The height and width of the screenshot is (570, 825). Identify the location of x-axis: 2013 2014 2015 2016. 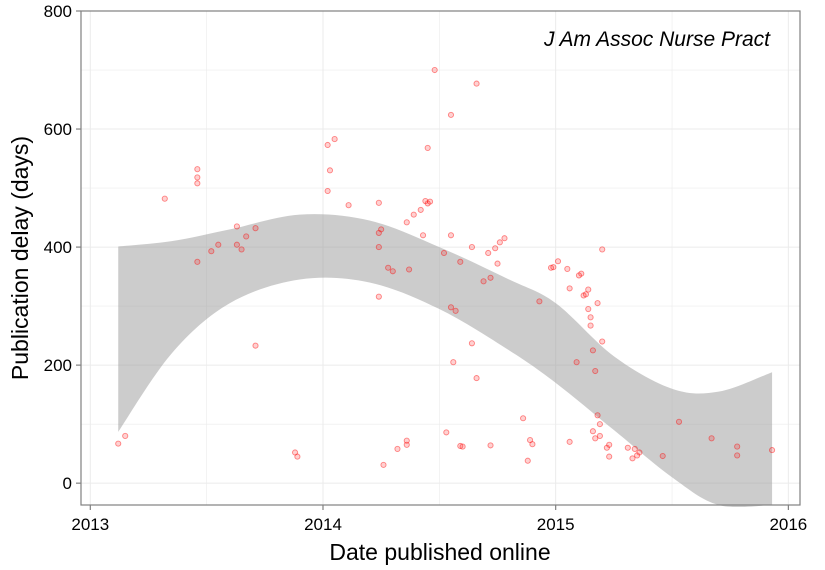
(439, 519).